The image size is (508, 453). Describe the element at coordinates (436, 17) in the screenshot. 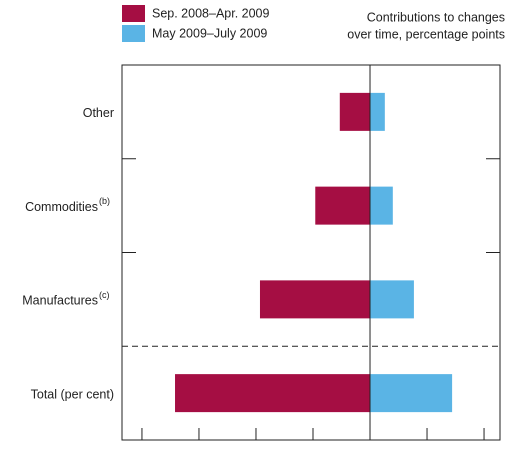

I see `axis-title: Contributions to changes` at that location.